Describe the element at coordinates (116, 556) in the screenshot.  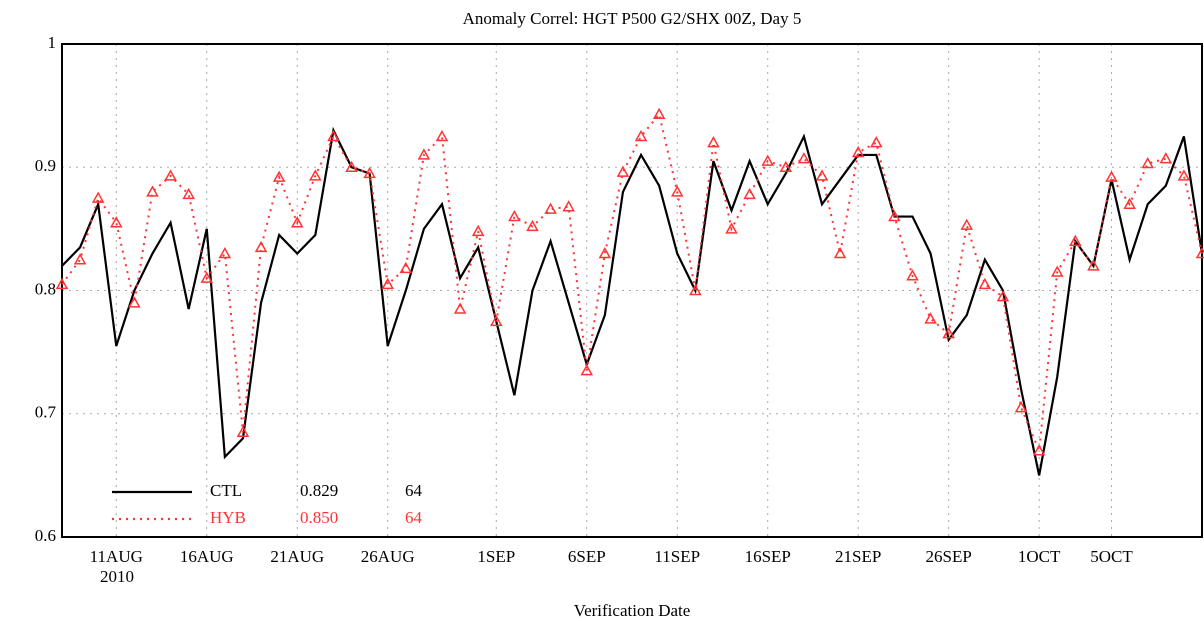
I see `x-tick-label: 11AUG` at that location.